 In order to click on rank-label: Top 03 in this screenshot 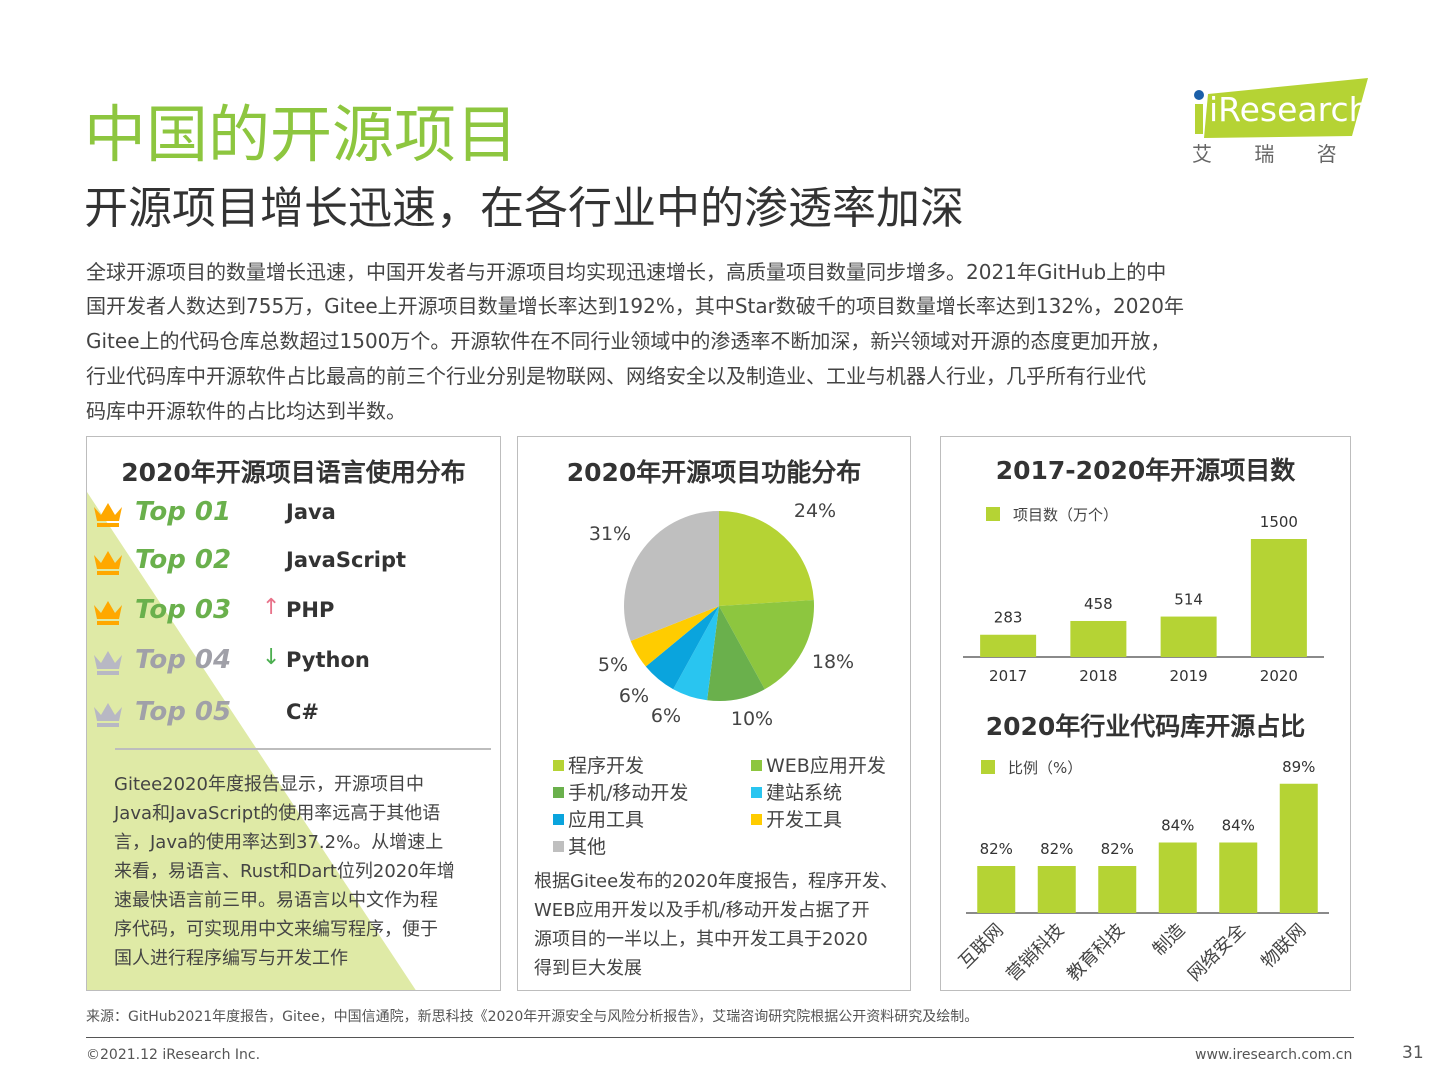, I will do `click(183, 610)`.